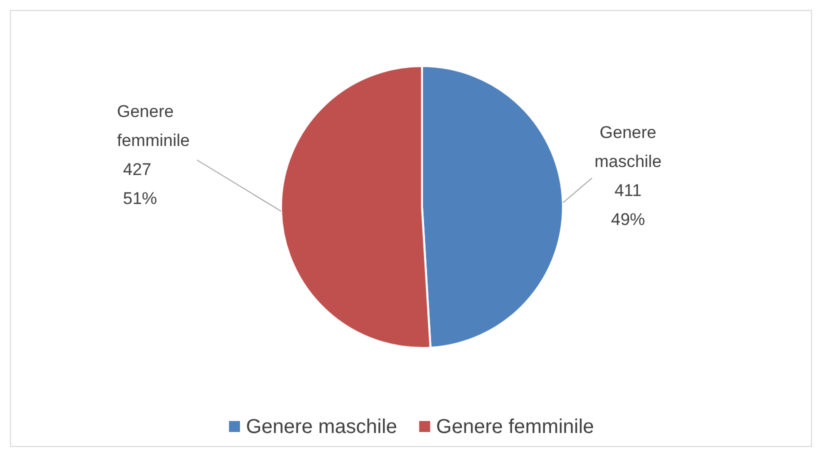 The width and height of the screenshot is (823, 457). I want to click on data-label: 427 51%, so click(140, 184).